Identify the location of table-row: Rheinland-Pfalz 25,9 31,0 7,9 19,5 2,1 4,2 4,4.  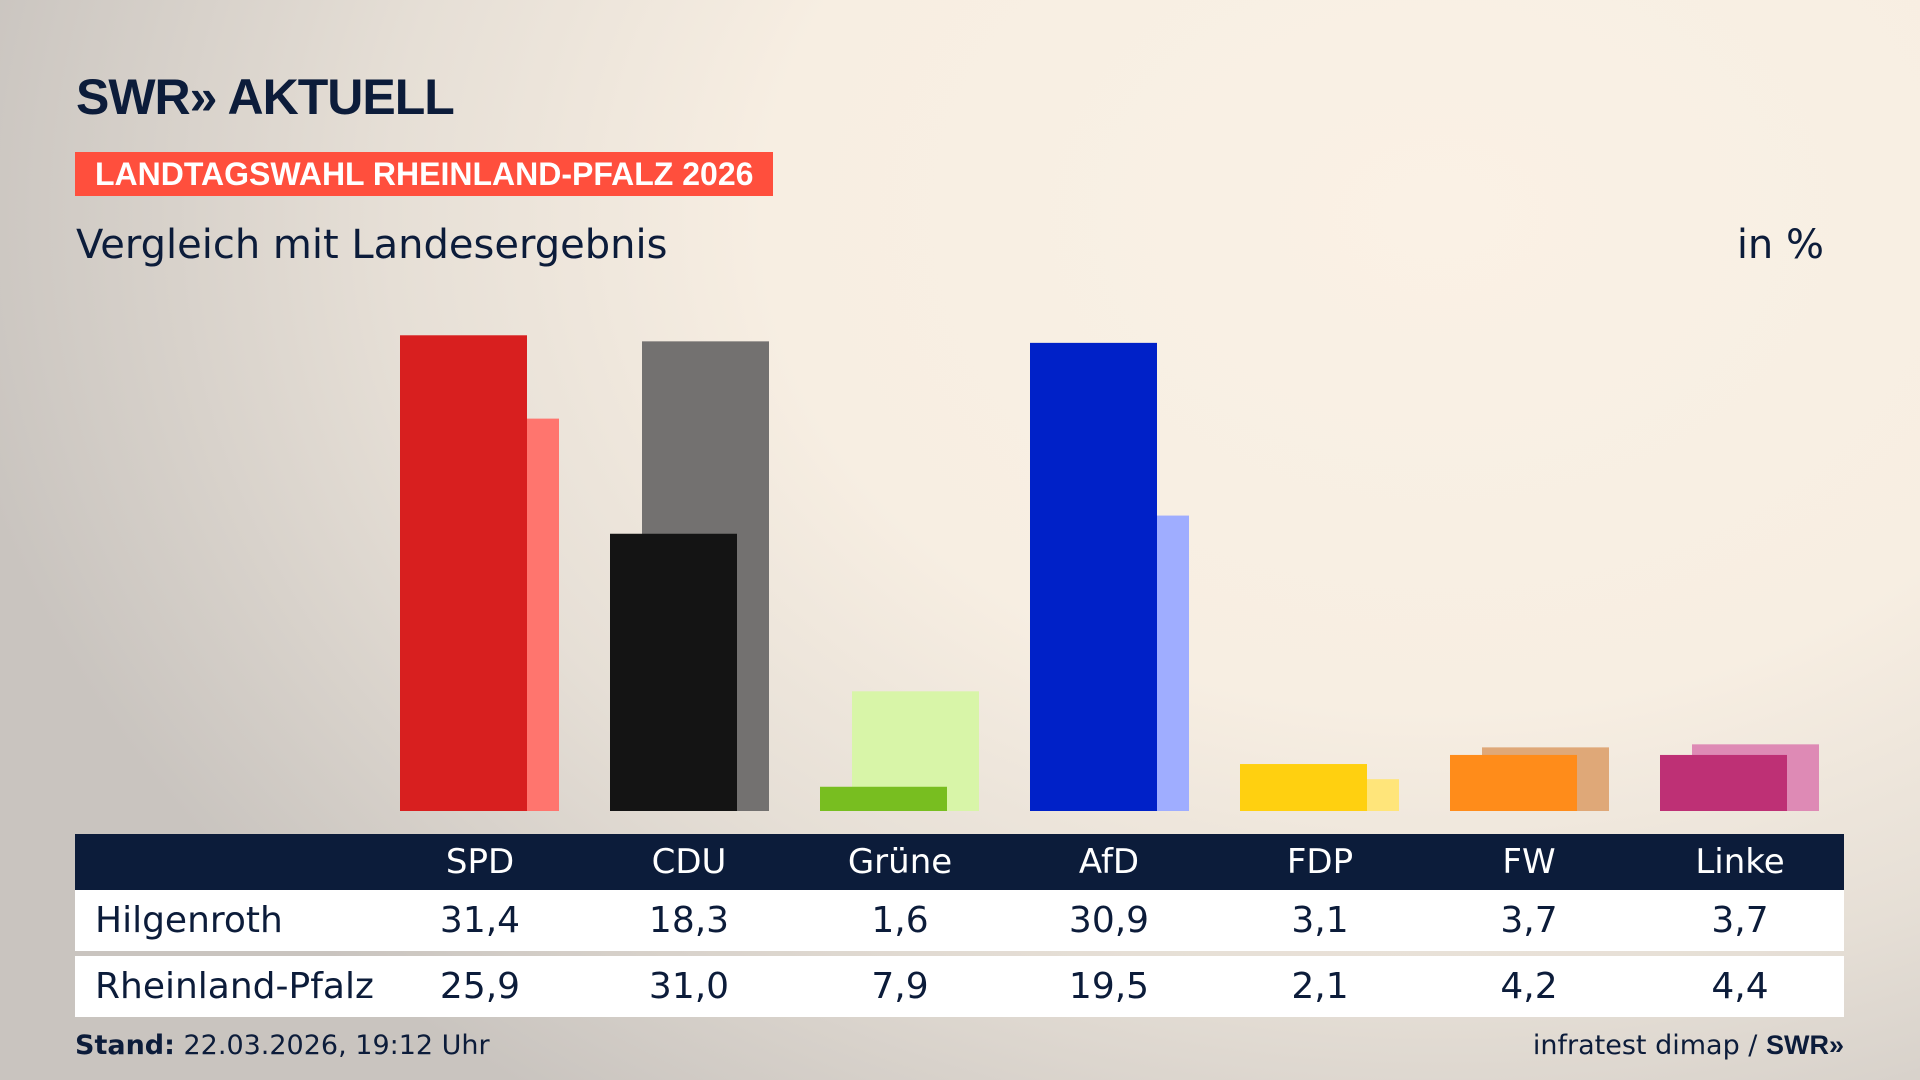
(959, 986).